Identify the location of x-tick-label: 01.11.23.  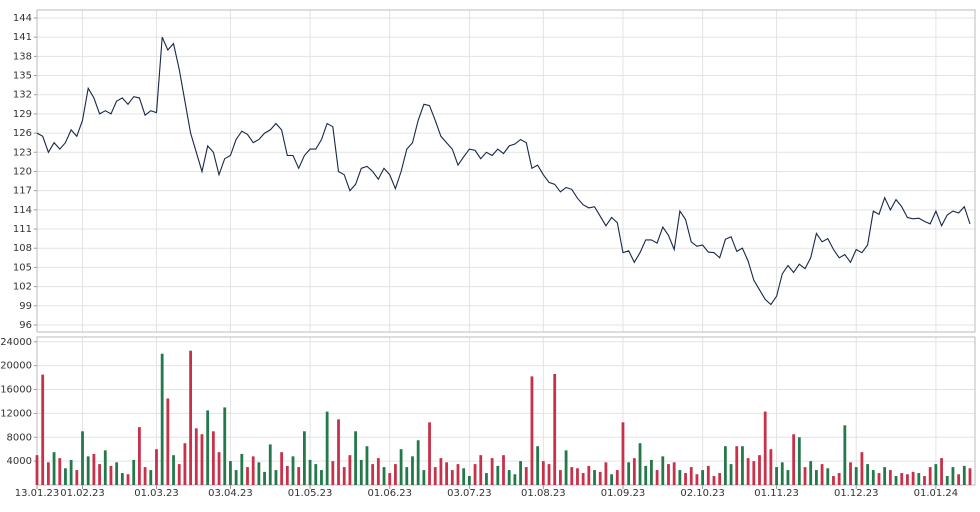
(776, 493).